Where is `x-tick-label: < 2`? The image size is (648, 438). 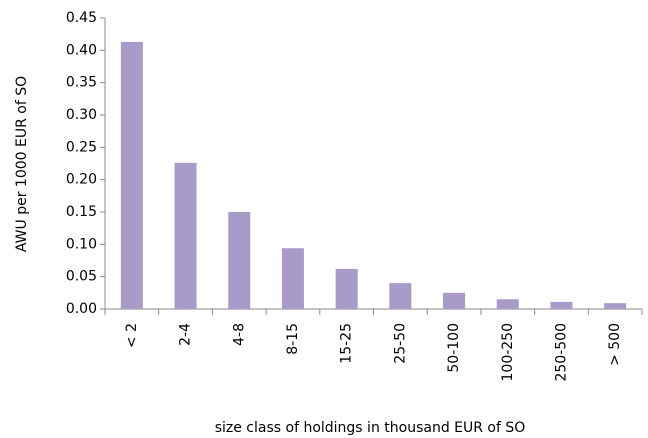 x-tick-label: < 2 is located at coordinates (132, 335).